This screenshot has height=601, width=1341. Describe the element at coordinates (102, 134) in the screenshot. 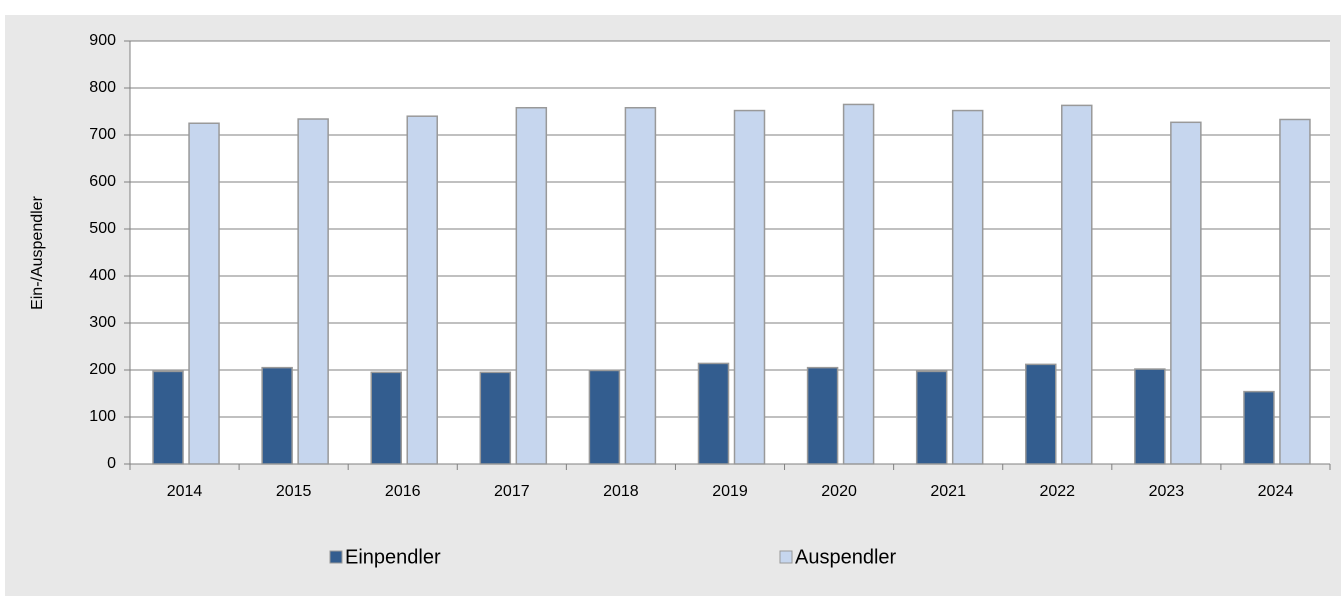

I see `y-tick-label: 700` at that location.